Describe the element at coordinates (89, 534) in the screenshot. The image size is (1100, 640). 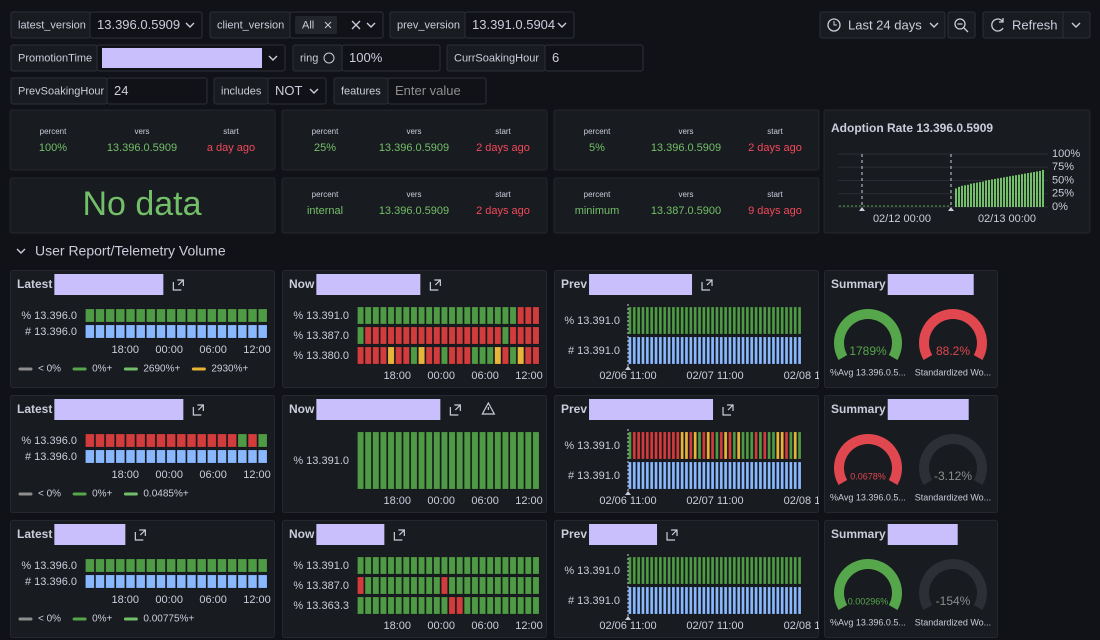
I see `redacted` at that location.